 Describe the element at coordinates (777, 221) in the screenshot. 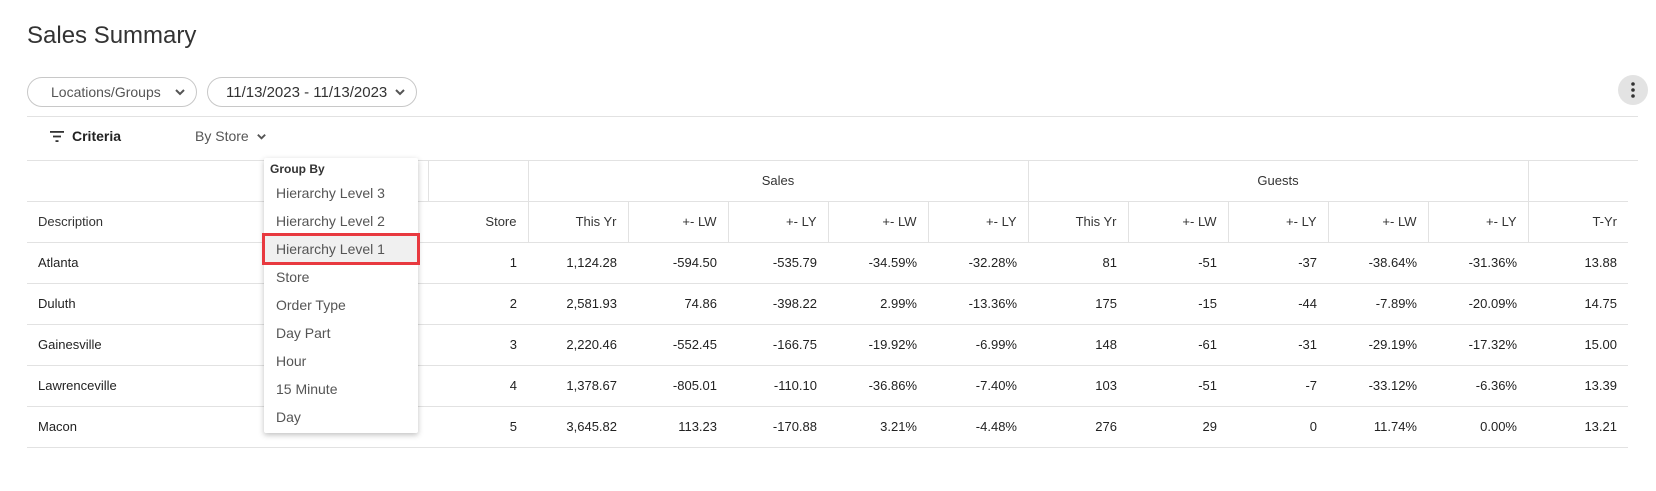

I see `column-header-sales-ly: +- LY` at that location.